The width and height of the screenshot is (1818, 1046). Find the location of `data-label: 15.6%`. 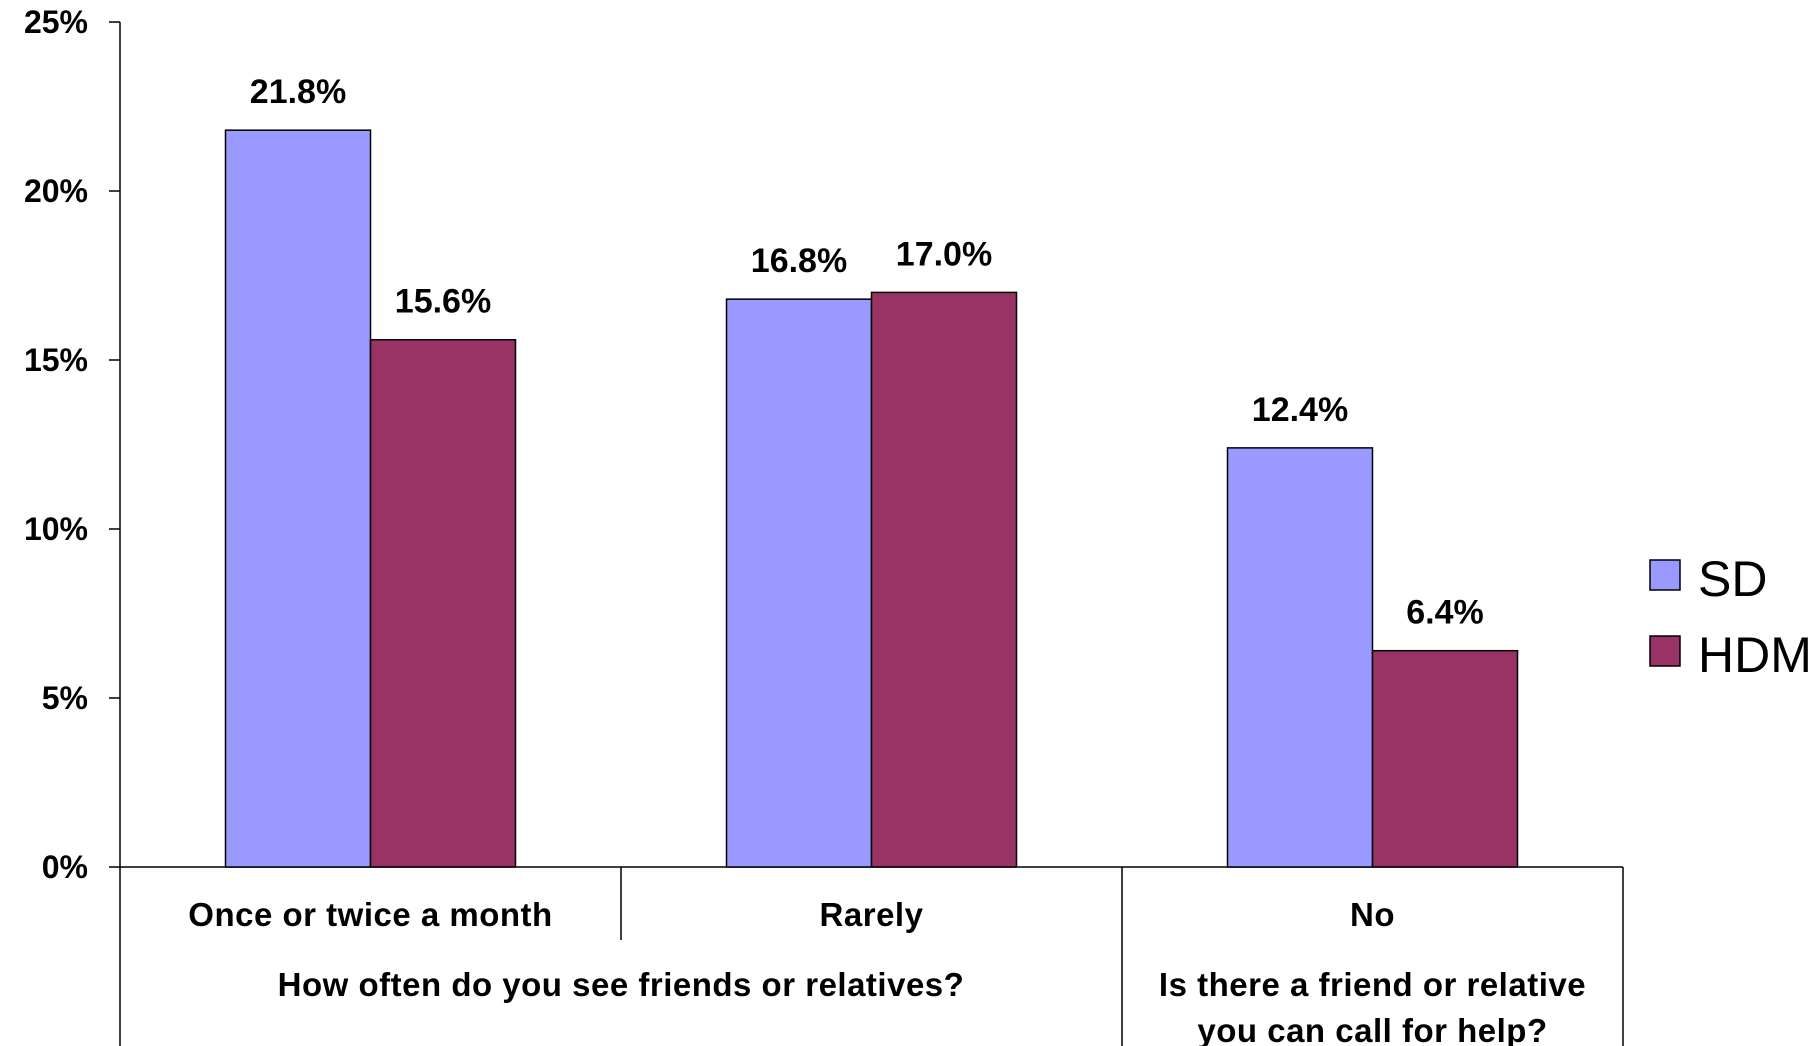

data-label: 15.6% is located at coordinates (443, 302).